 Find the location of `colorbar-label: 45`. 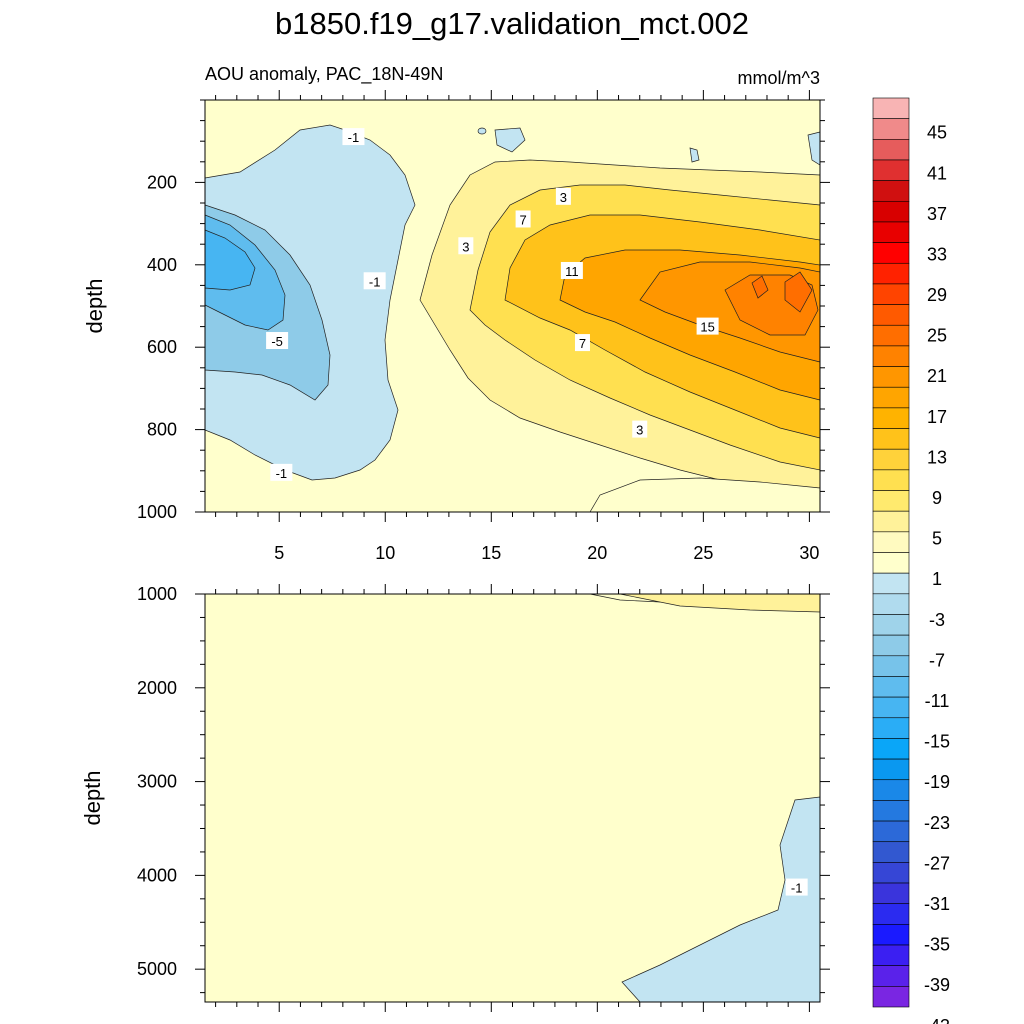

colorbar-label: 45 is located at coordinates (937, 133).